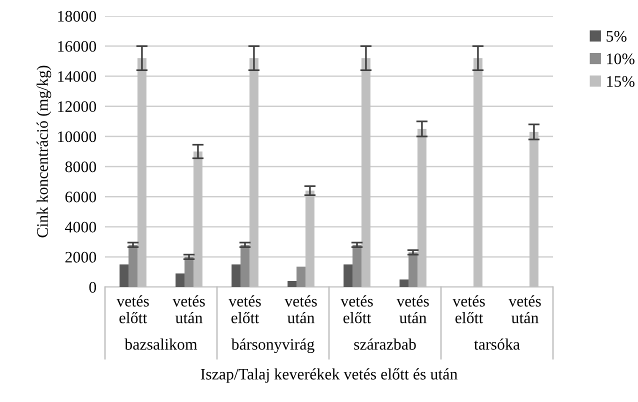 Image resolution: width=638 pixels, height=402 pixels. Describe the element at coordinates (80, 197) in the screenshot. I see `y-tick-label: 6000` at that location.